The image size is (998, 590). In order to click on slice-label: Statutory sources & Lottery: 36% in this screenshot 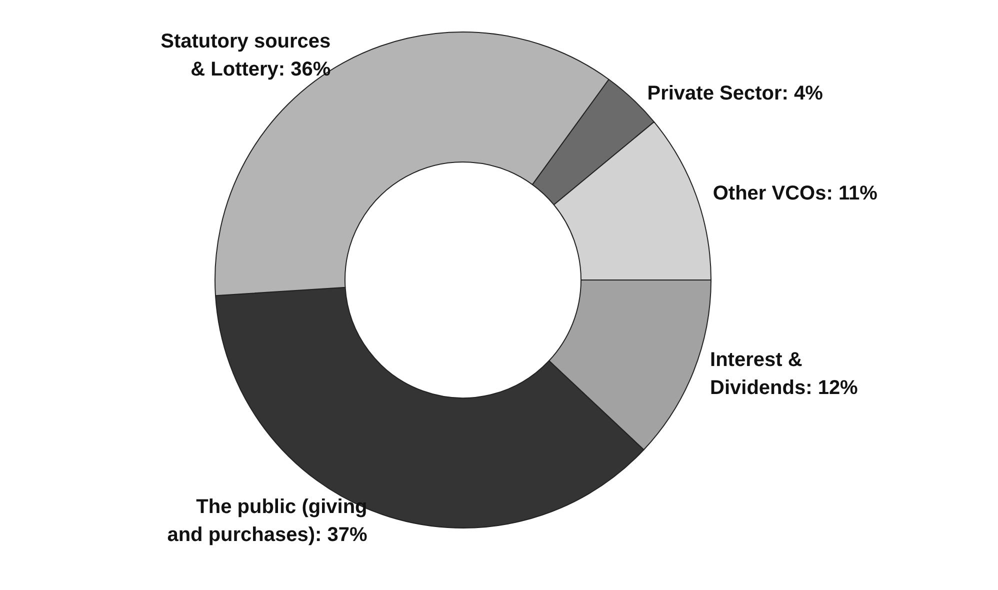, I will do `click(245, 55)`.